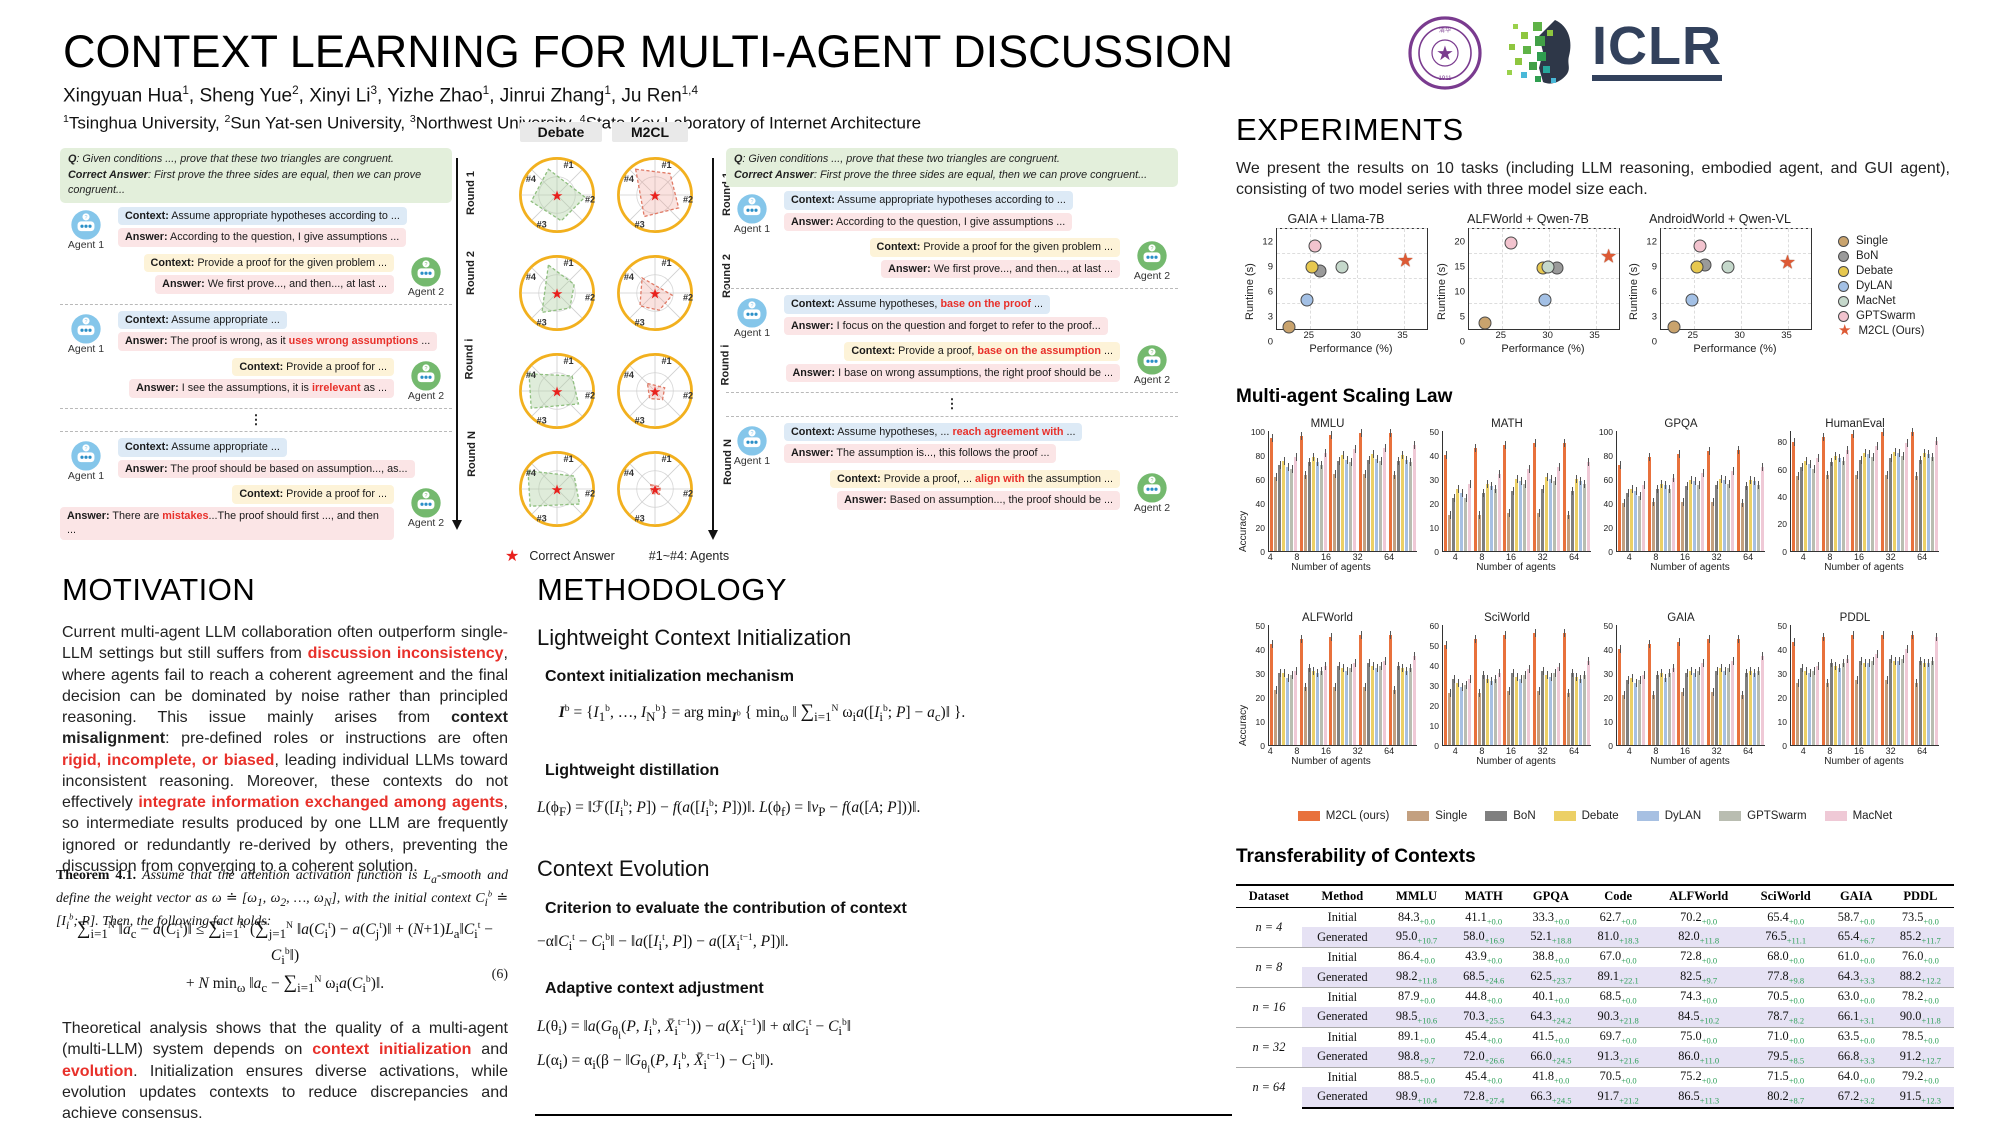 The width and height of the screenshot is (1993, 1122). Describe the element at coordinates (1785, 1017) in the screenshot. I see `metric-cell: 78.7+8.2` at that location.